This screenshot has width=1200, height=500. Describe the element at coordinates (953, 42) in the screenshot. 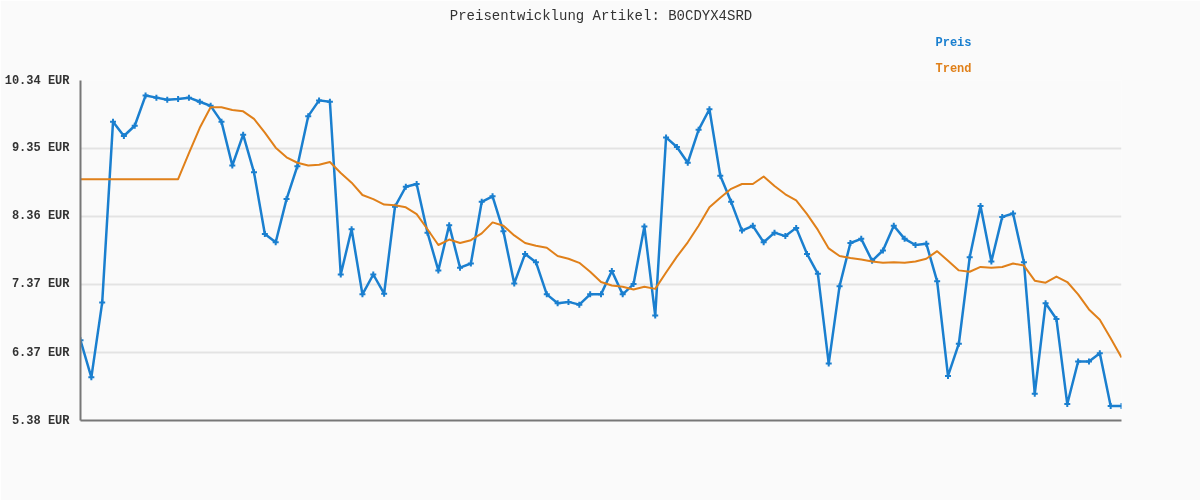

I see `text: Preis` at that location.